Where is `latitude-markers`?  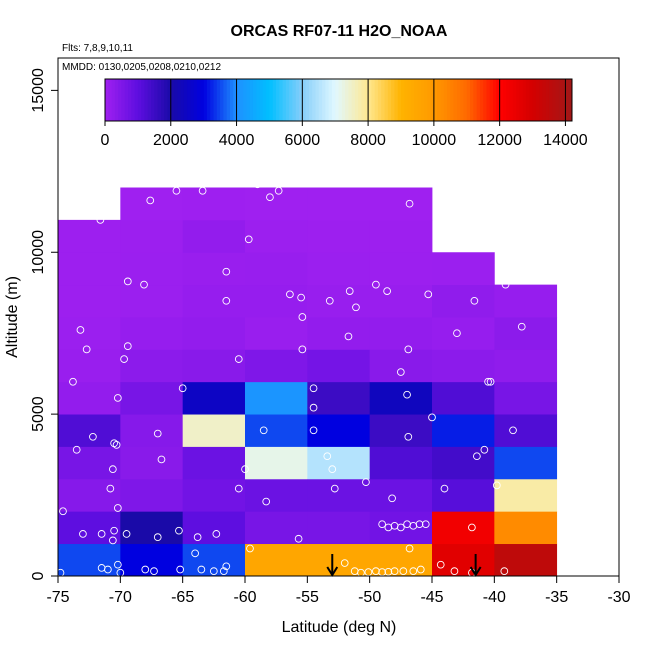 latitude-markers is located at coordinates (404, 565).